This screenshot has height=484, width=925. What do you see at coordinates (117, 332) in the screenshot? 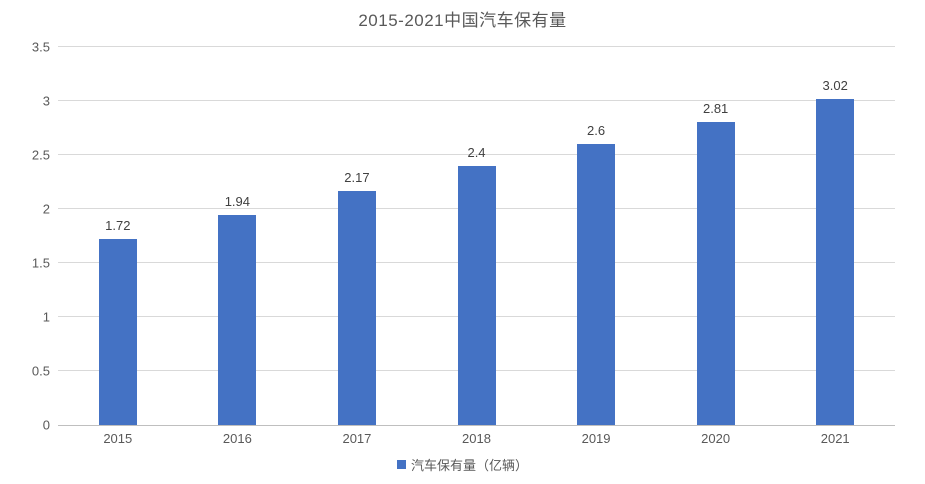
I see `bar-2015` at bounding box center [117, 332].